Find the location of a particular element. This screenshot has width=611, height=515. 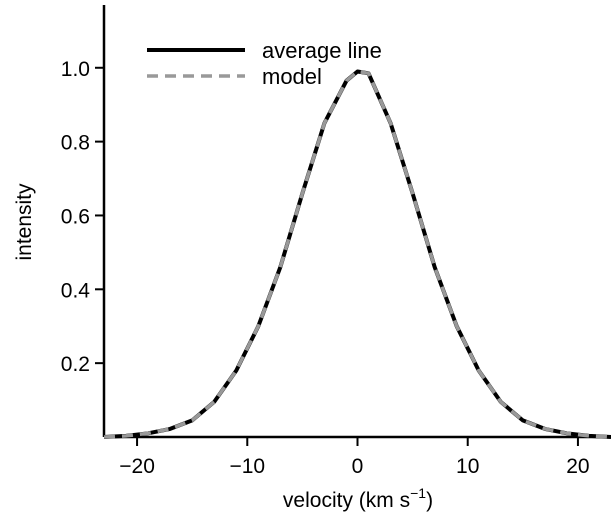

y-tick-label: 0.8 is located at coordinates (75, 143).